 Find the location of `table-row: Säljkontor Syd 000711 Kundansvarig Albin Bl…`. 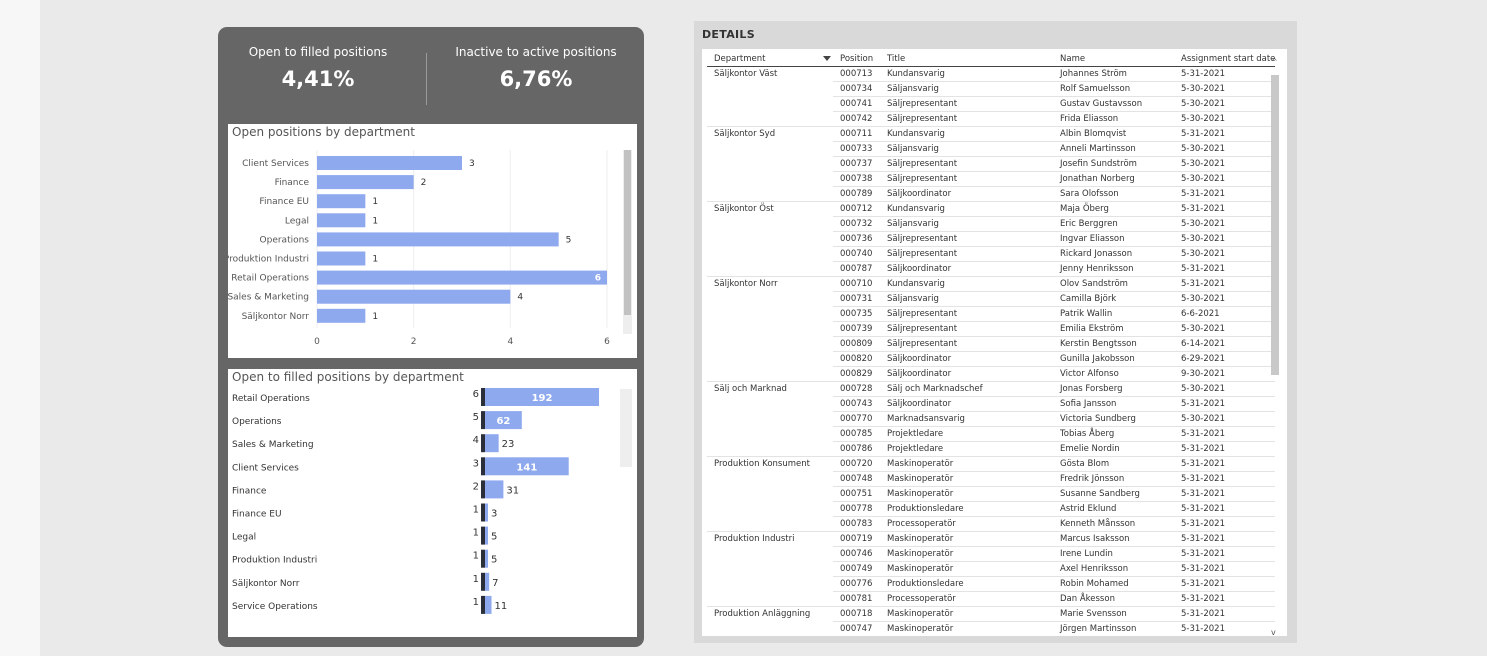

table-row: Säljkontor Syd 000711 Kundansvarig Albin Bl… is located at coordinates (991, 133).